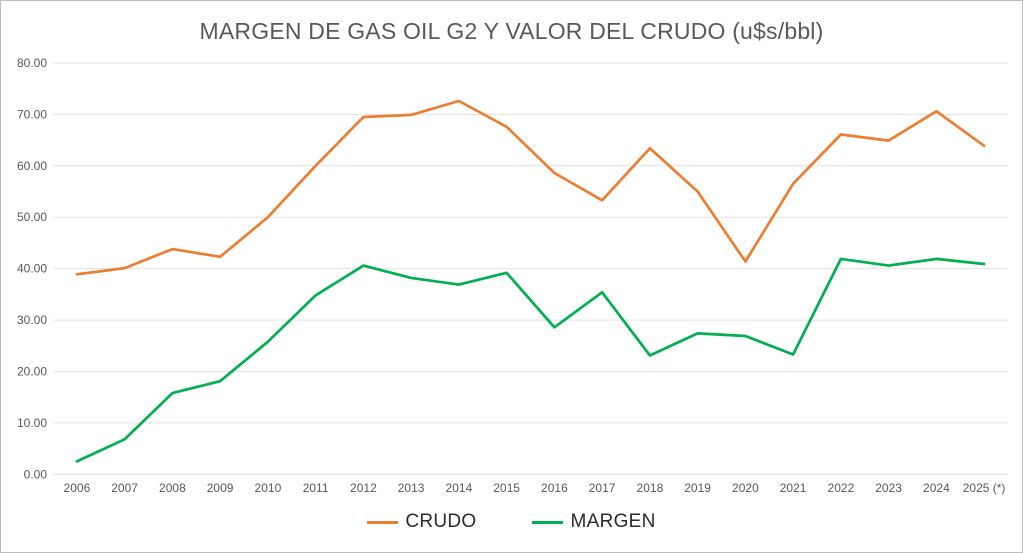  Describe the element at coordinates (697, 488) in the screenshot. I see `x-tick-label: 2019` at that location.